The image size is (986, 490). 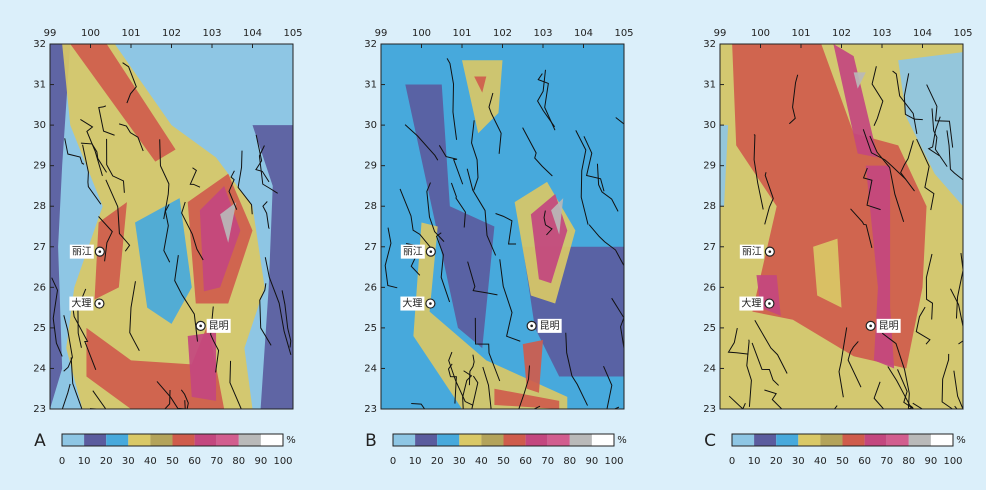 I want to click on colorbar-tick-label: 30, so click(x=459, y=461).